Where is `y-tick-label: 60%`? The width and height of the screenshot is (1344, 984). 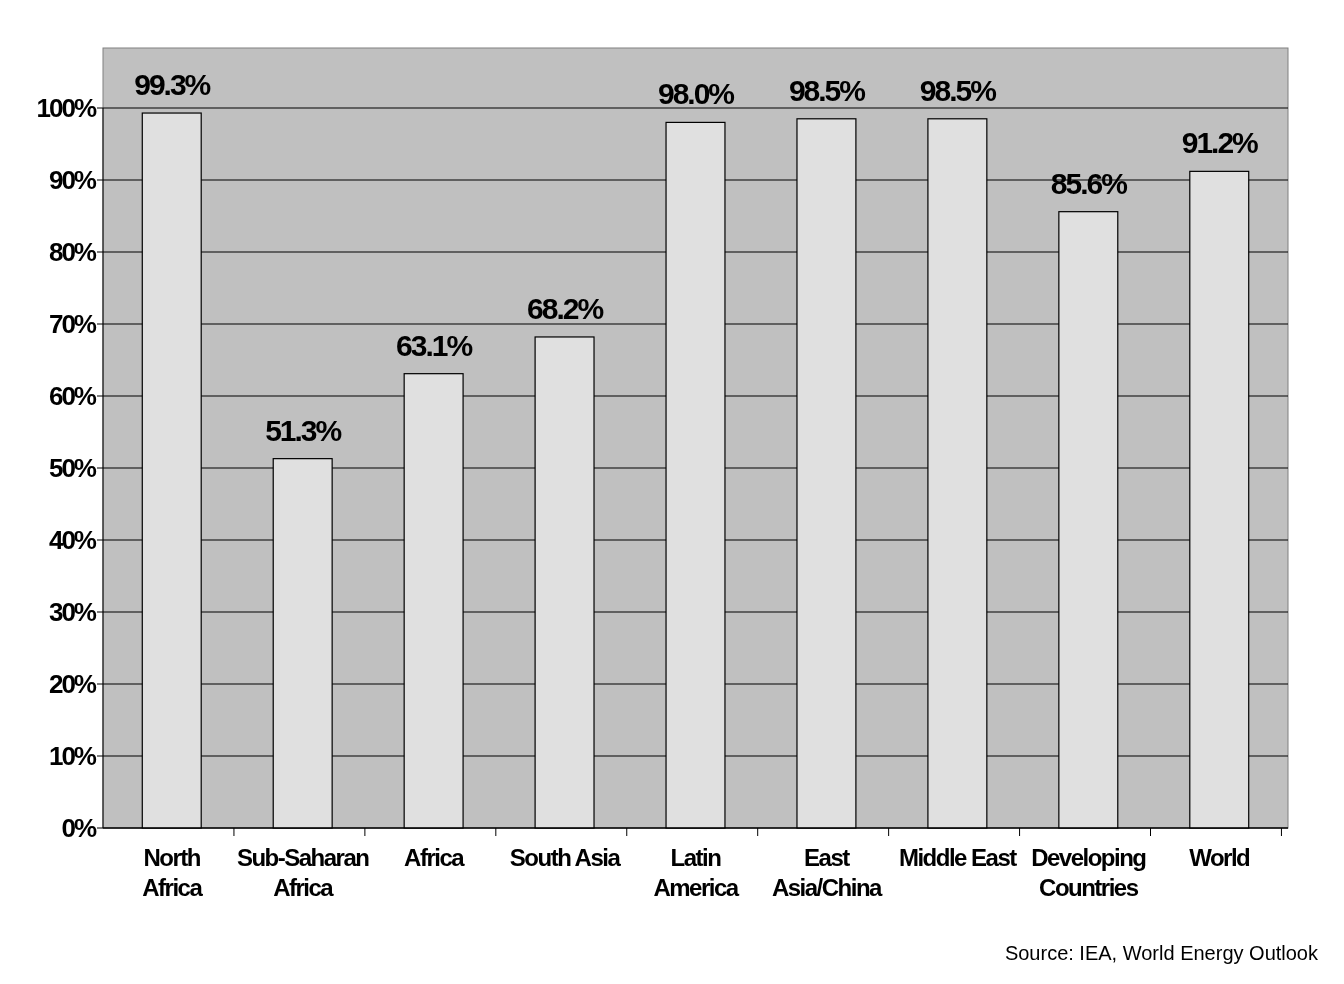 y-tick-label: 60% is located at coordinates (72, 396).